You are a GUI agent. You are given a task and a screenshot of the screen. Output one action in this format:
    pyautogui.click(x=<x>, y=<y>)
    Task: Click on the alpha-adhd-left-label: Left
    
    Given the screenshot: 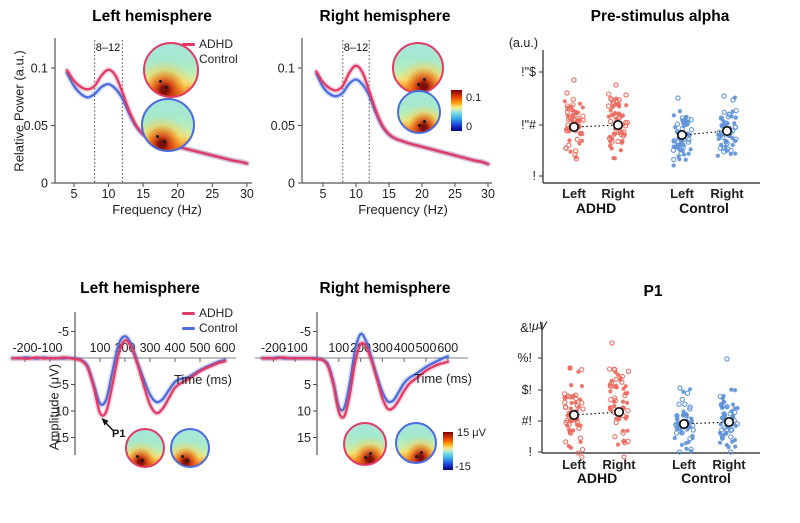 What is the action you would take?
    pyautogui.click(x=574, y=193)
    